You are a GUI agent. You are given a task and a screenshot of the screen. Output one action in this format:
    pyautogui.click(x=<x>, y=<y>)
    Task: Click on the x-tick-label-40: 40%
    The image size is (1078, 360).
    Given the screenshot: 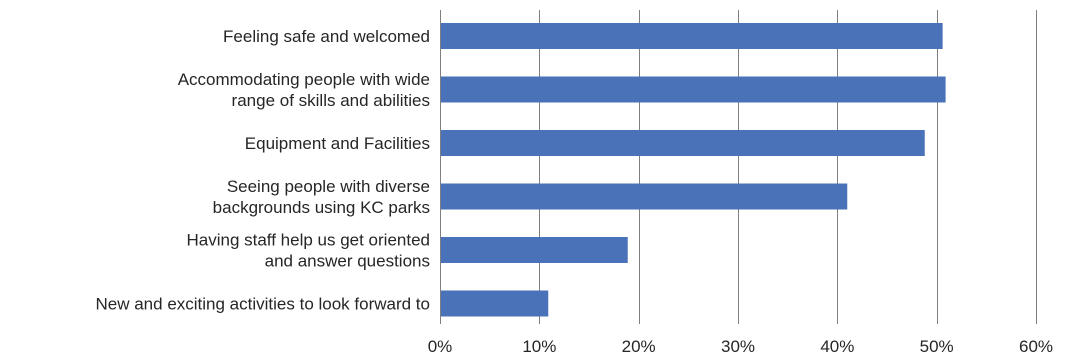 What is the action you would take?
    pyautogui.click(x=837, y=346)
    